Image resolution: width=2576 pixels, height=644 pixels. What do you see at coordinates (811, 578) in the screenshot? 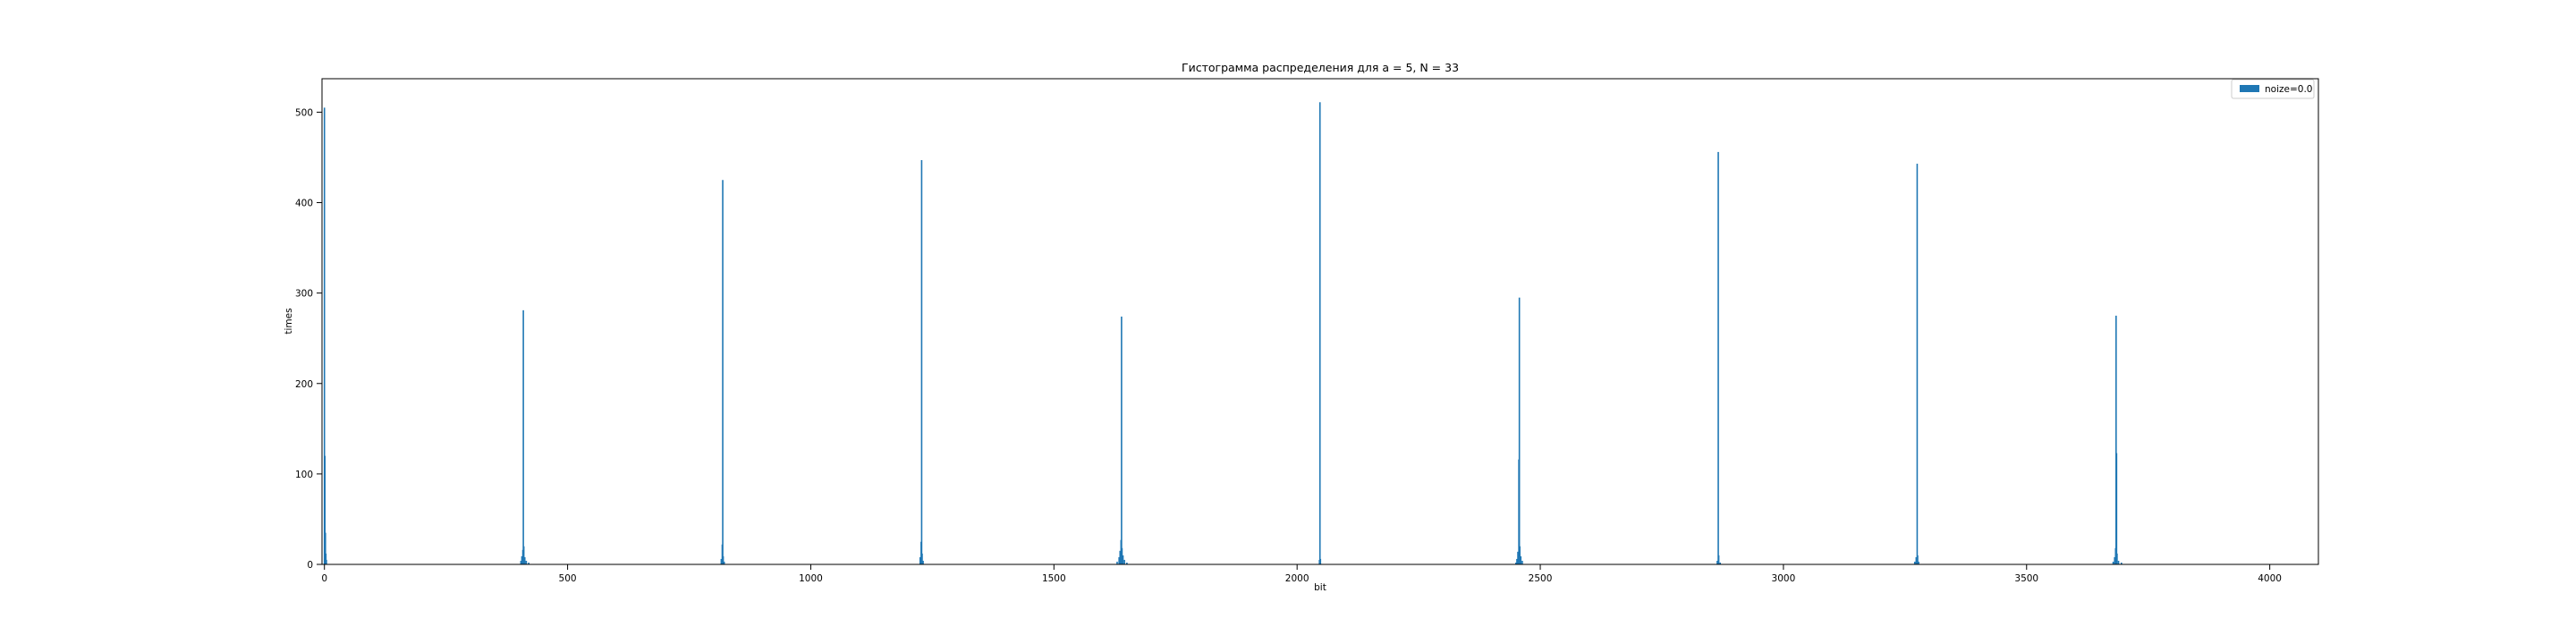
I see `x-tick-label: 1000` at bounding box center [811, 578].